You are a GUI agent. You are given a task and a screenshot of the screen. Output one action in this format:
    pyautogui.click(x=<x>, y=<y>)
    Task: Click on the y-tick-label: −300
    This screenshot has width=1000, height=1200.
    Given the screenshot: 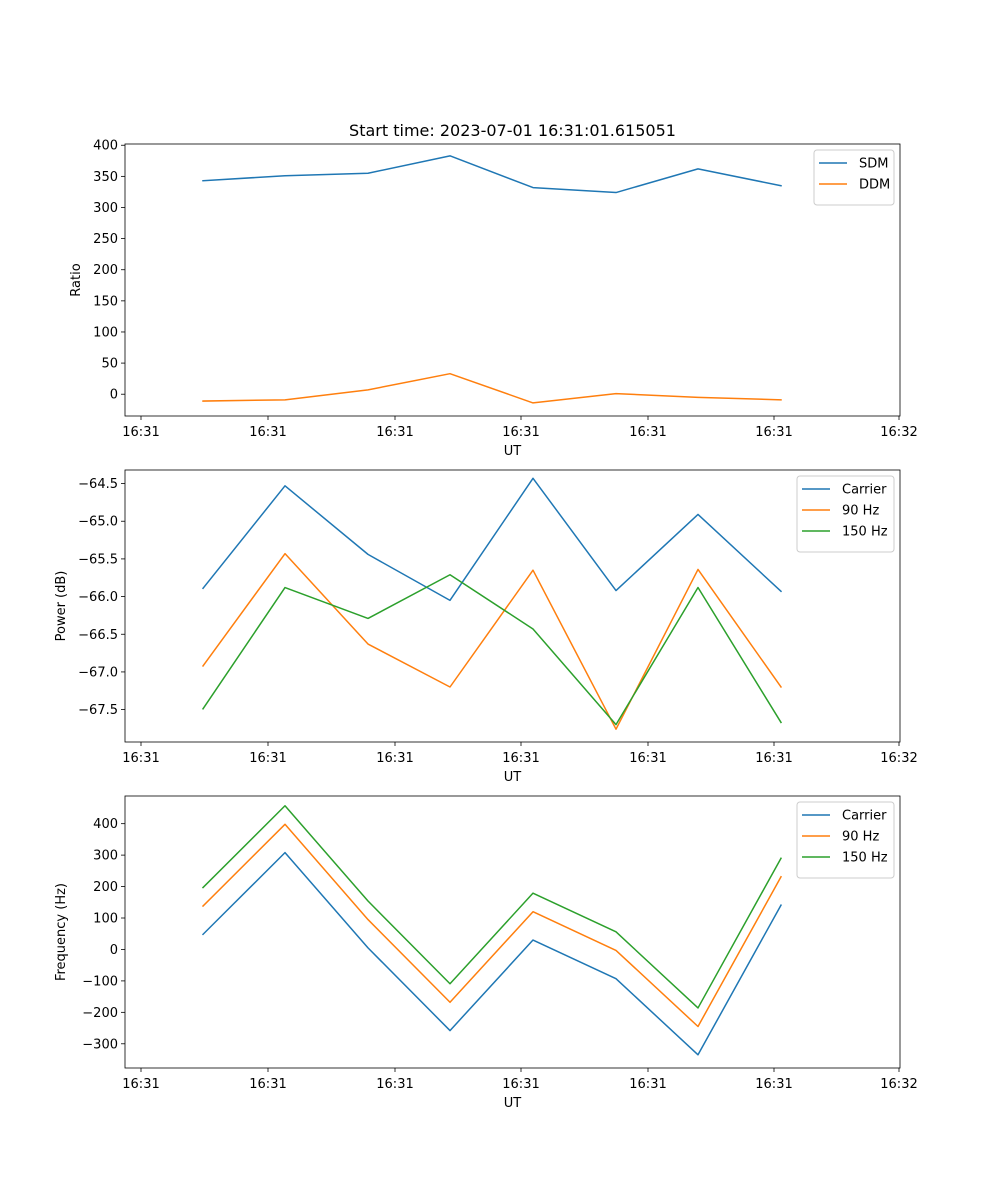 What is the action you would take?
    pyautogui.click(x=100, y=1044)
    